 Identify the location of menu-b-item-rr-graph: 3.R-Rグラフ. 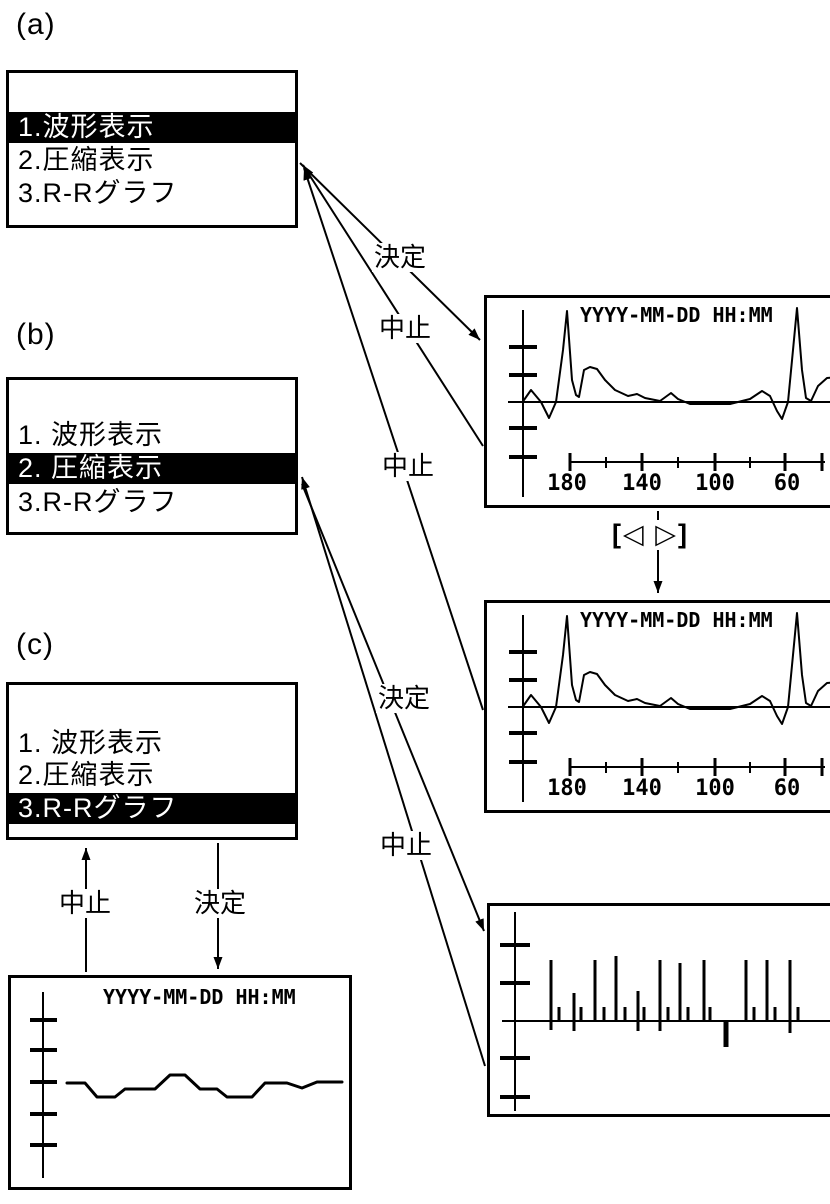
(152, 502).